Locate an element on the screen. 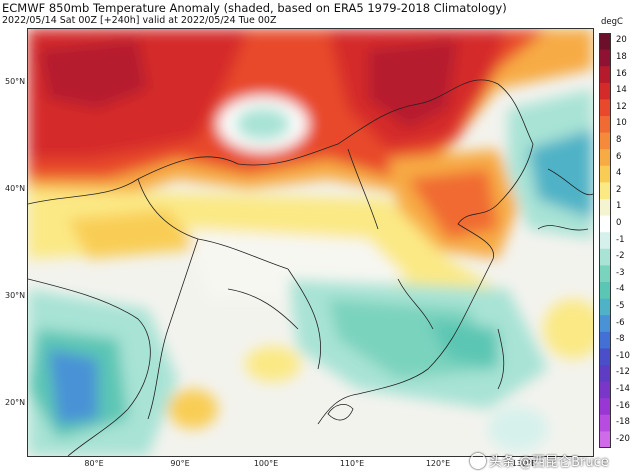  watermark: 头条 @西昆仑Bruce is located at coordinates (539, 460).